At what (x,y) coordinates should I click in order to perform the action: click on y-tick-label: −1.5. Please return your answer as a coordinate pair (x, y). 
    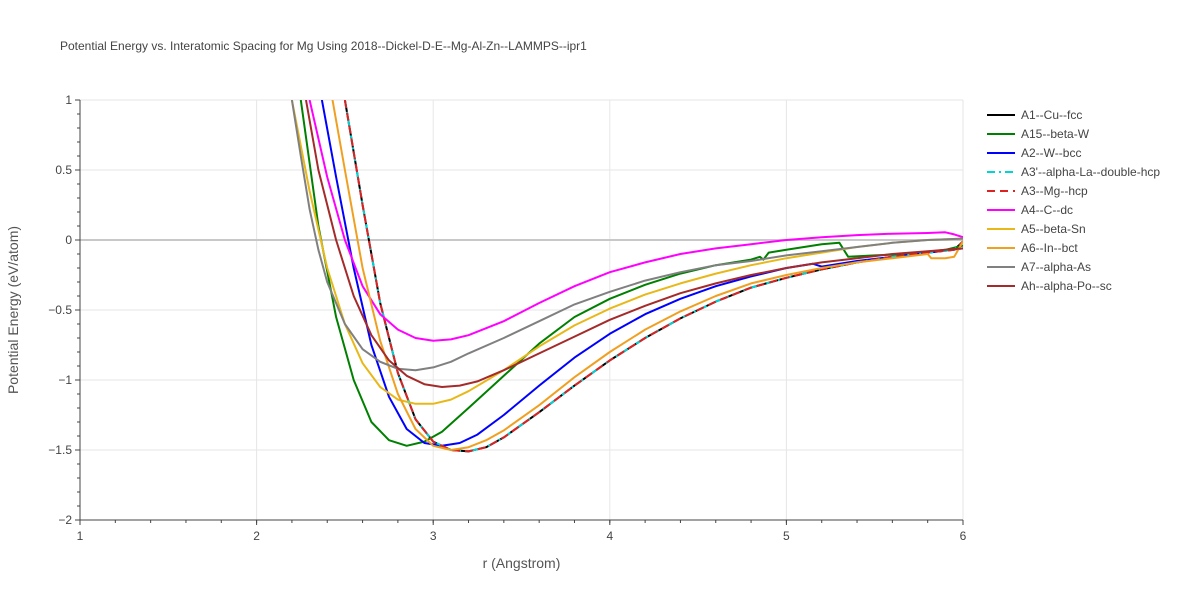
    Looking at the image, I should click on (60, 450).